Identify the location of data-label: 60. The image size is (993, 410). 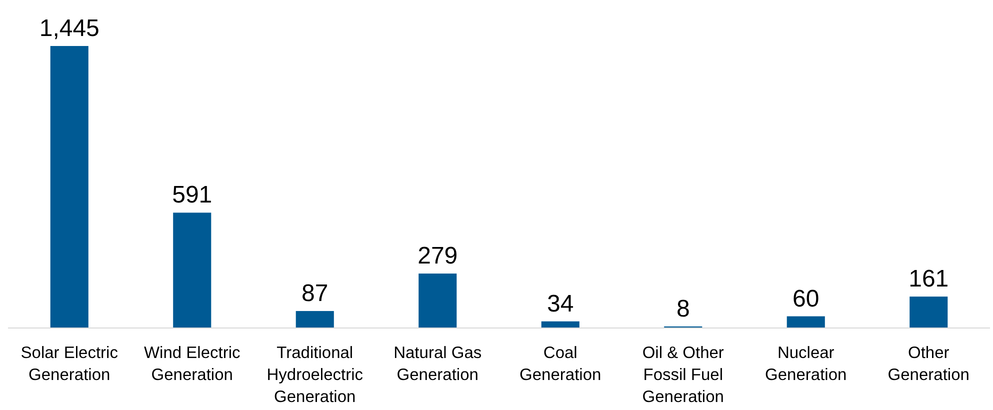
(806, 298).